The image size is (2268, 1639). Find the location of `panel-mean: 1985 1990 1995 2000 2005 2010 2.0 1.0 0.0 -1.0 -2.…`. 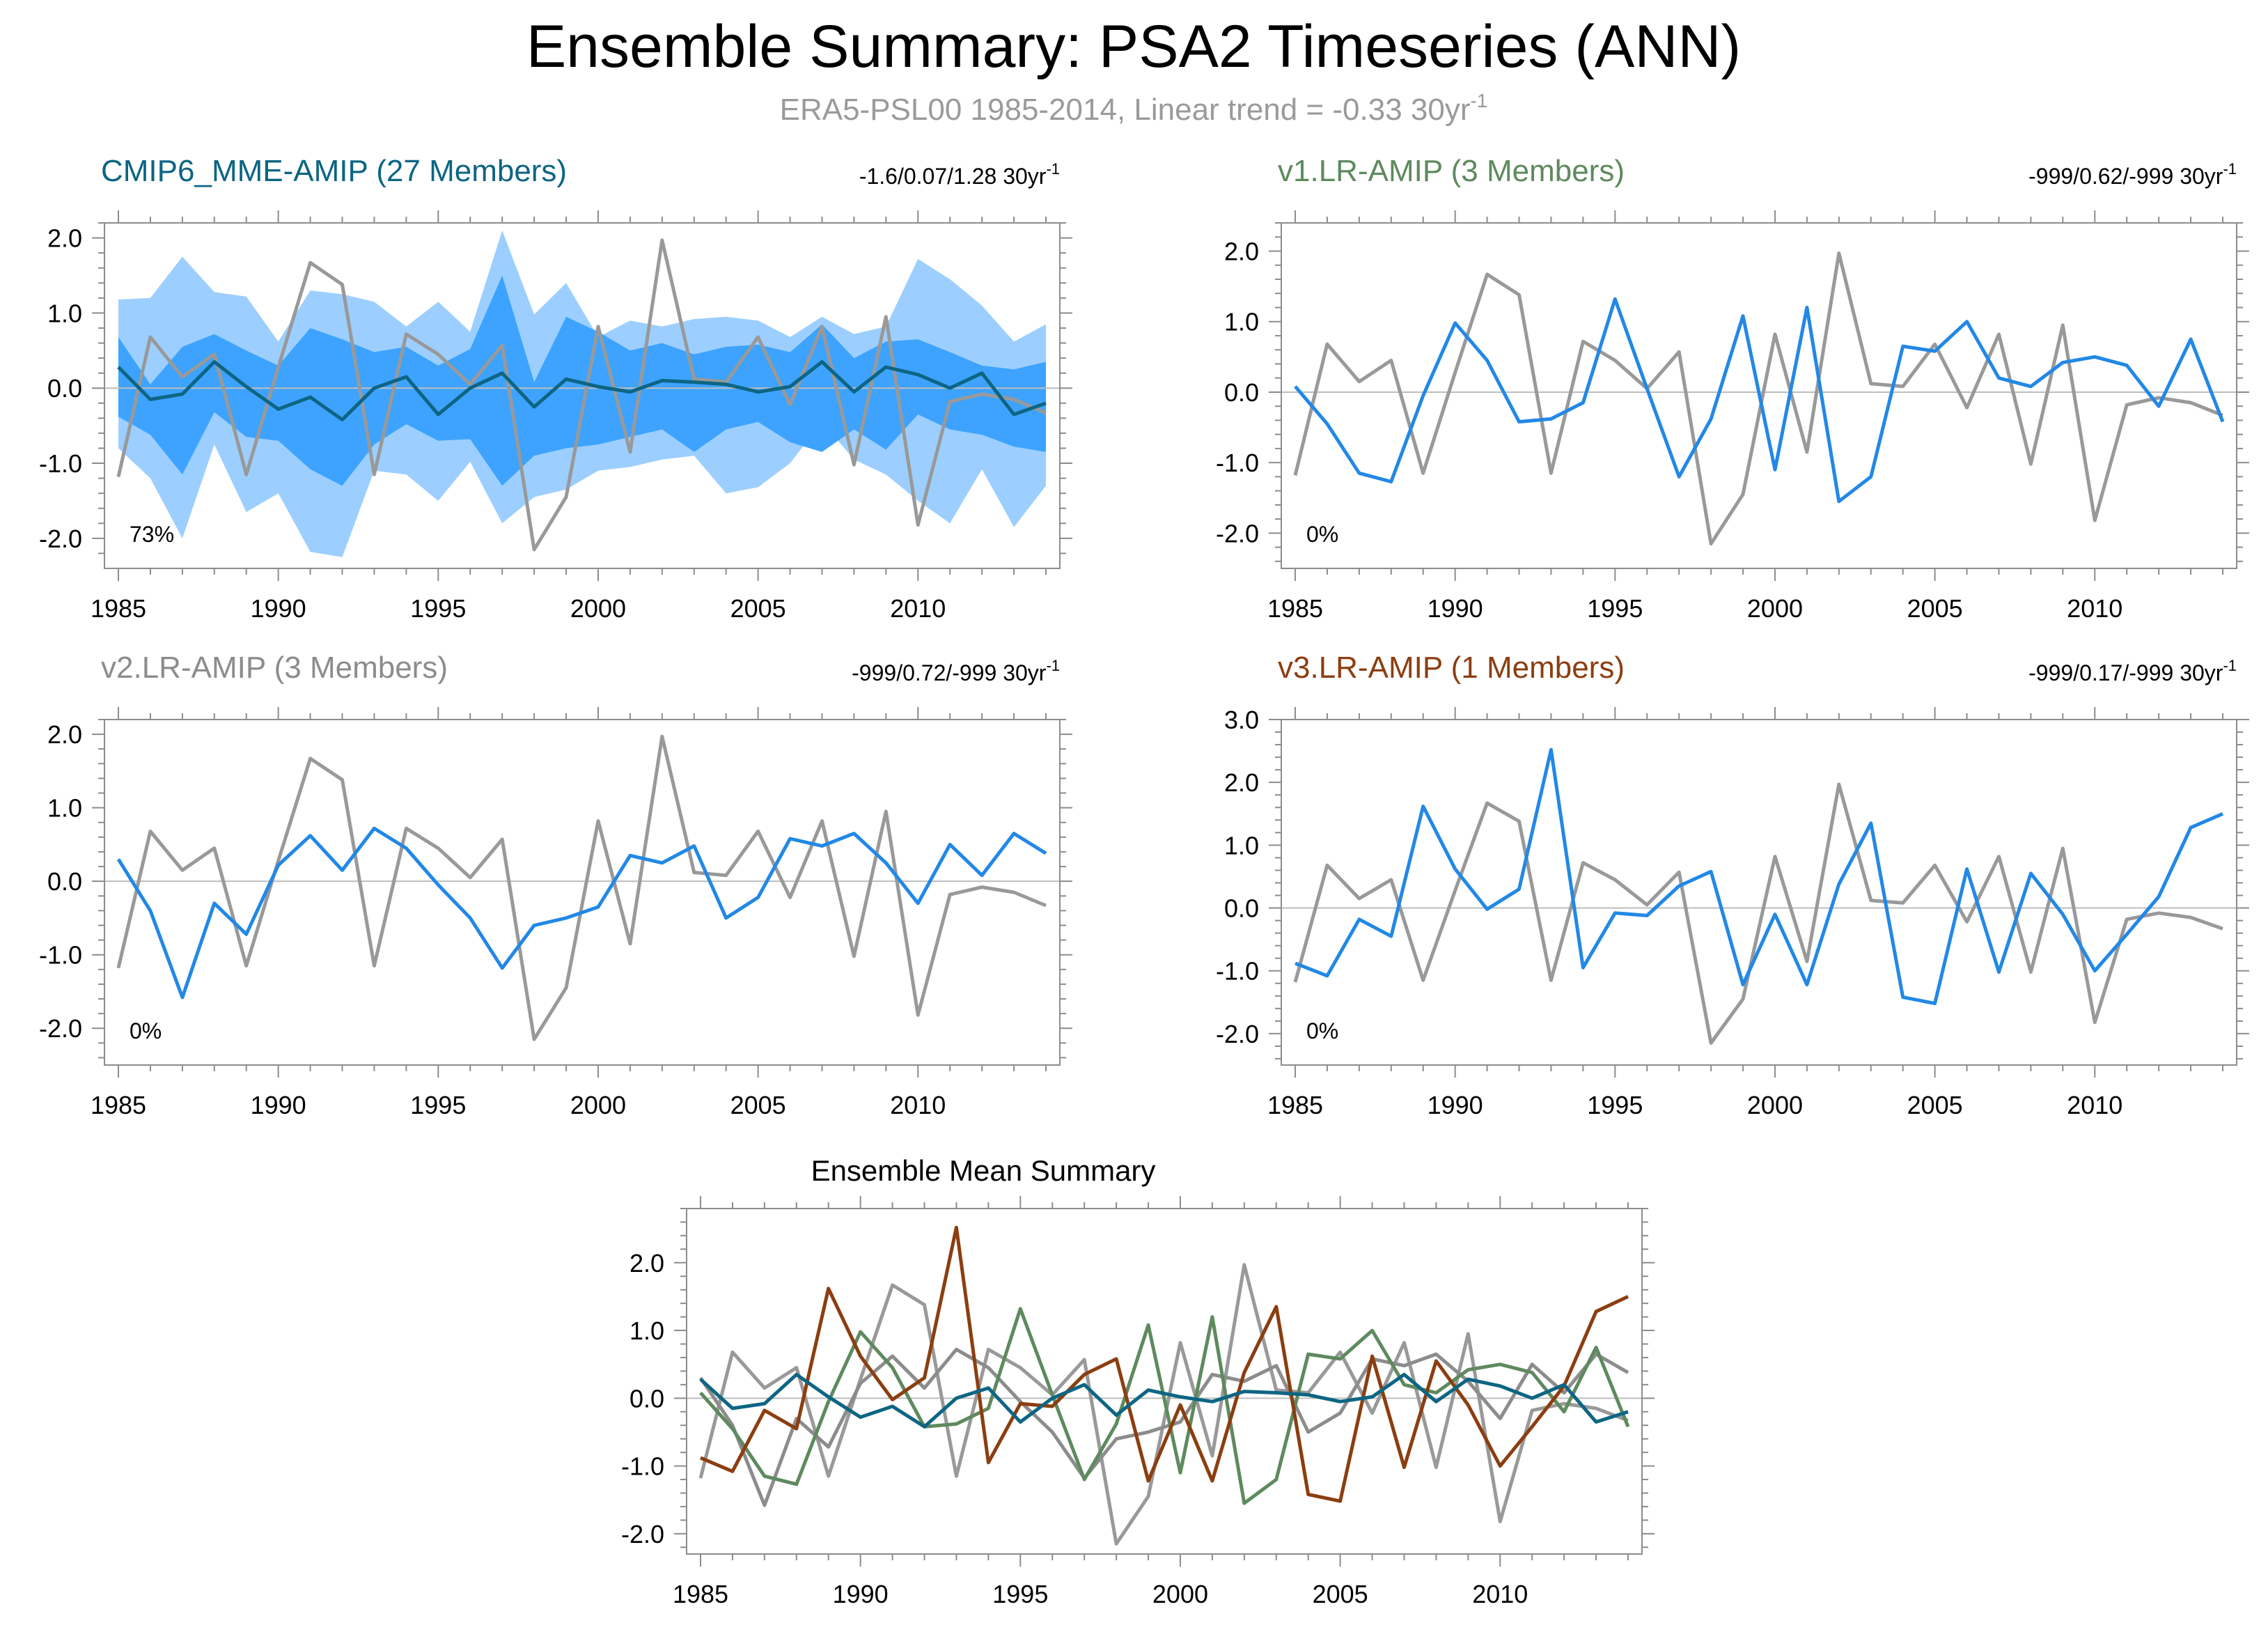

panel-mean: 1985 1990 1995 2000 2005 2010 2.0 1.0 0.0 -1.0 -2.… is located at coordinates (1138, 1381).